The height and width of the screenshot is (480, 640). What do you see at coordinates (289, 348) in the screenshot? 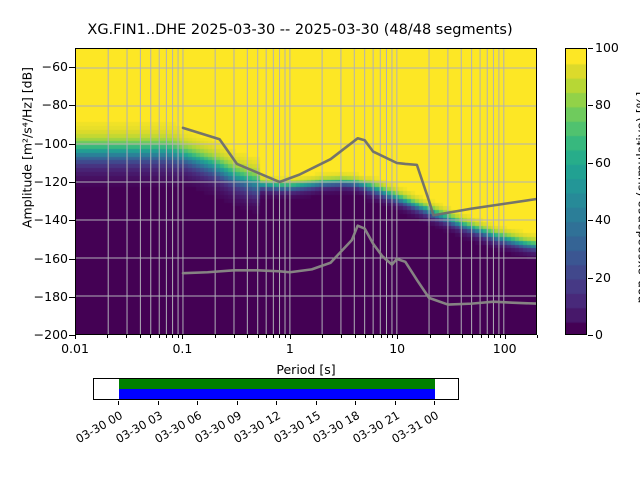
I see `x-tick-label: 1` at bounding box center [289, 348].